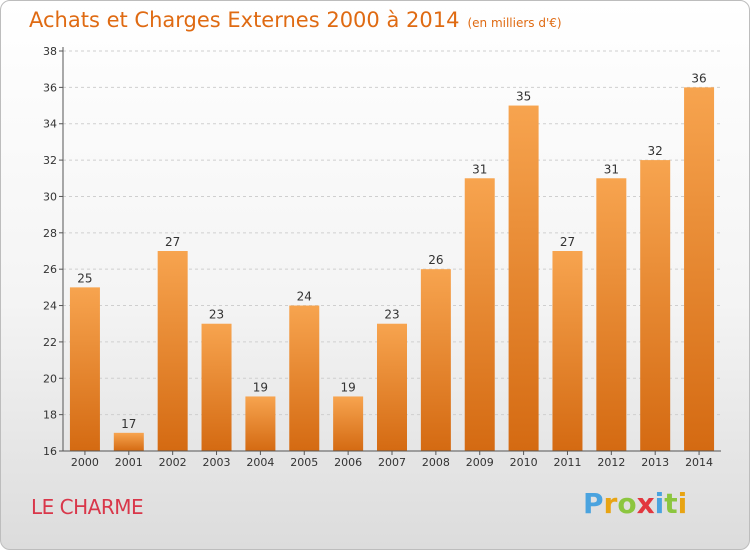 Image resolution: width=750 pixels, height=550 pixels. Describe the element at coordinates (610, 503) in the screenshot. I see `logo-letter: r` at that location.